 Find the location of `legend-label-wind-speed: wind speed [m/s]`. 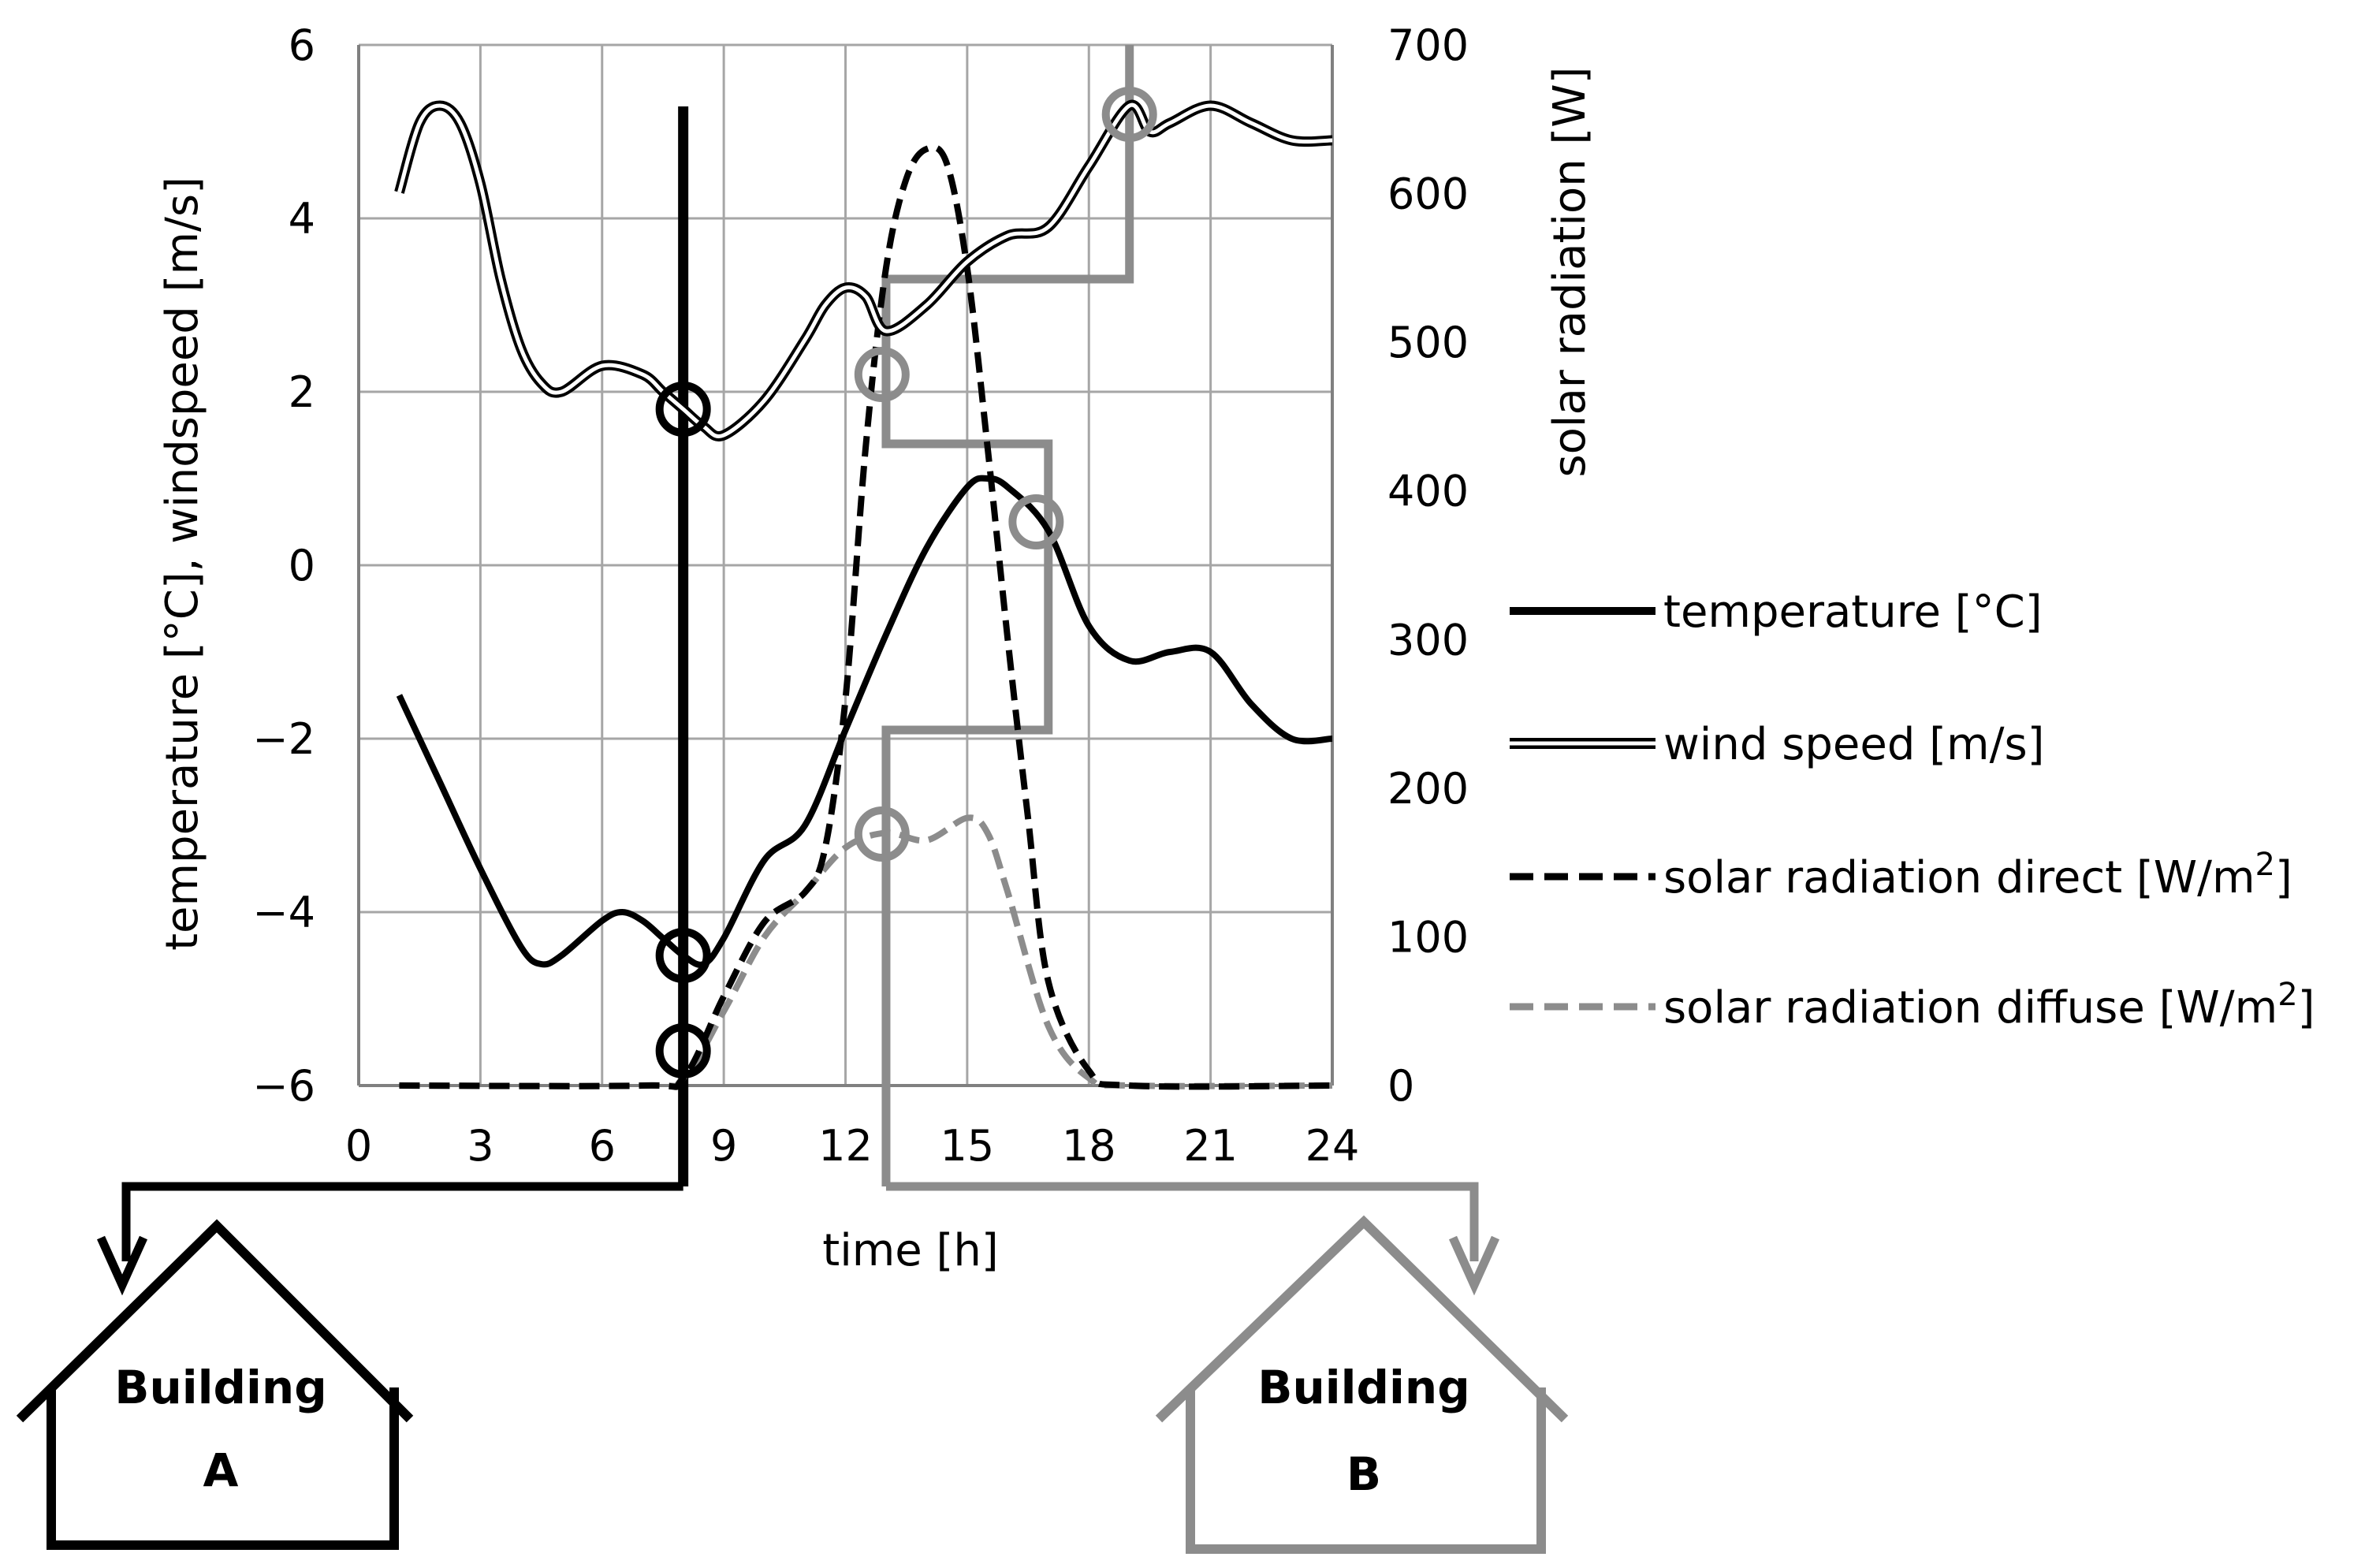

legend-label-wind-speed: wind speed [m/s] is located at coordinates (1853, 744).